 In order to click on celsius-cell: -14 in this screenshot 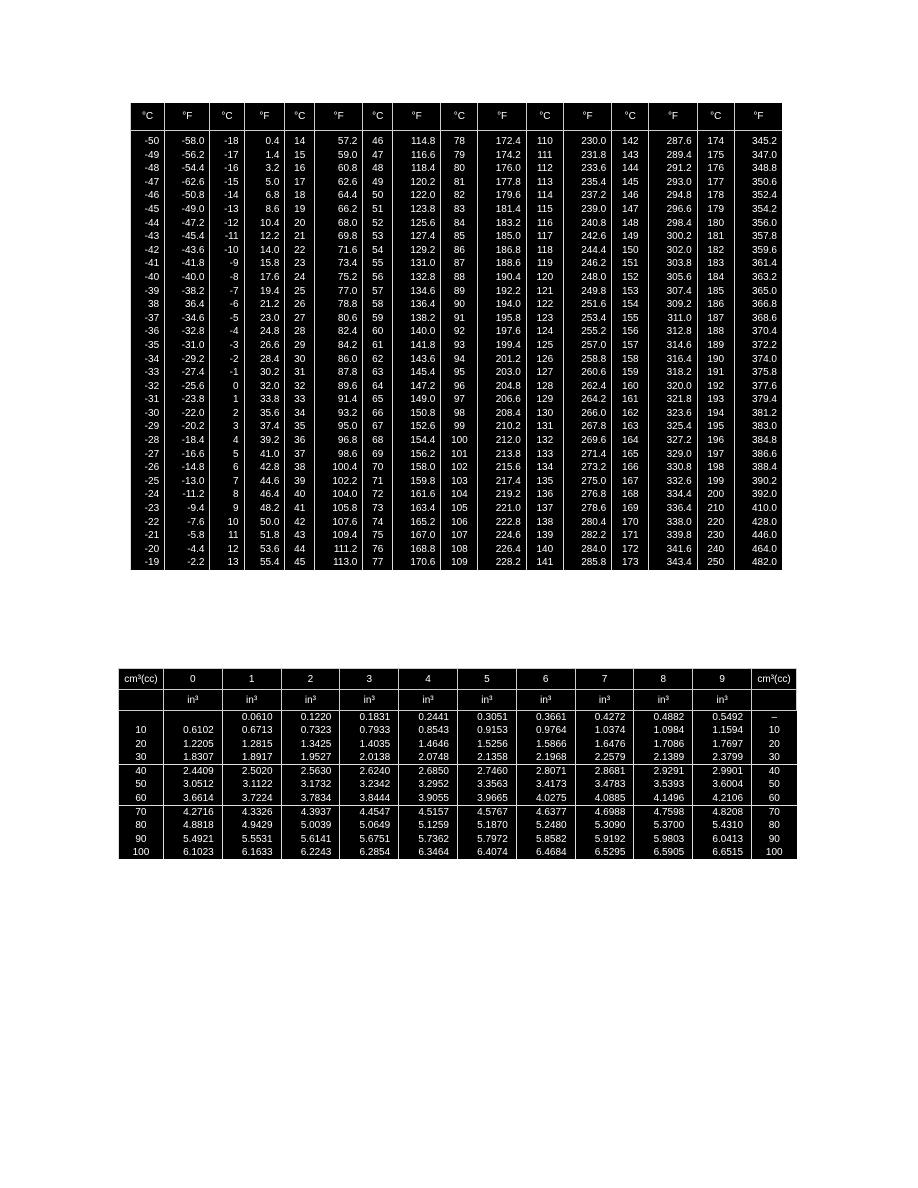, I will do `click(227, 196)`.